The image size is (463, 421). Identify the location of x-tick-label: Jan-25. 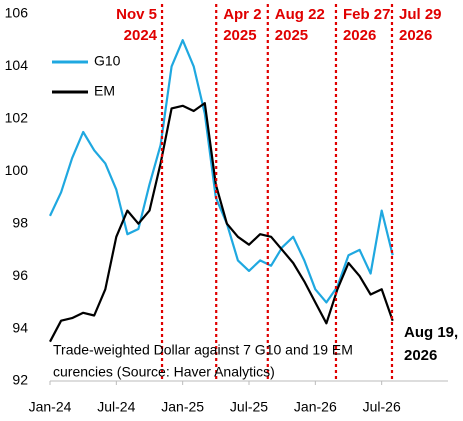
(182, 407).